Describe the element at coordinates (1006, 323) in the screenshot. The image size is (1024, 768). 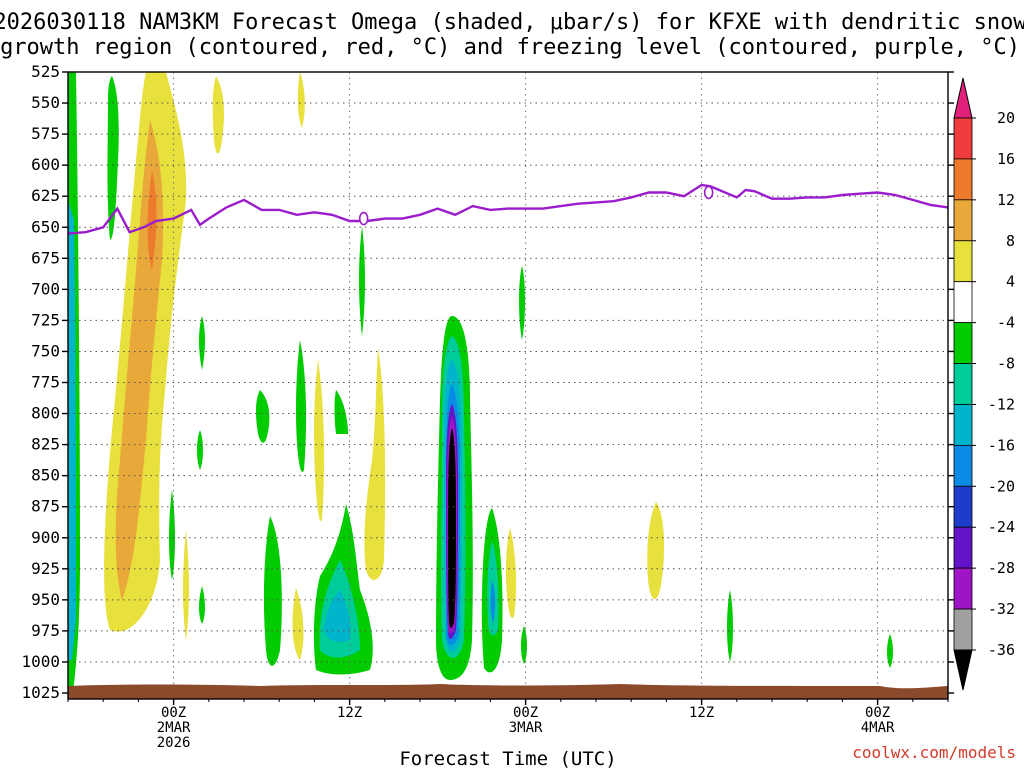
I see `colorbar-label: -4` at that location.